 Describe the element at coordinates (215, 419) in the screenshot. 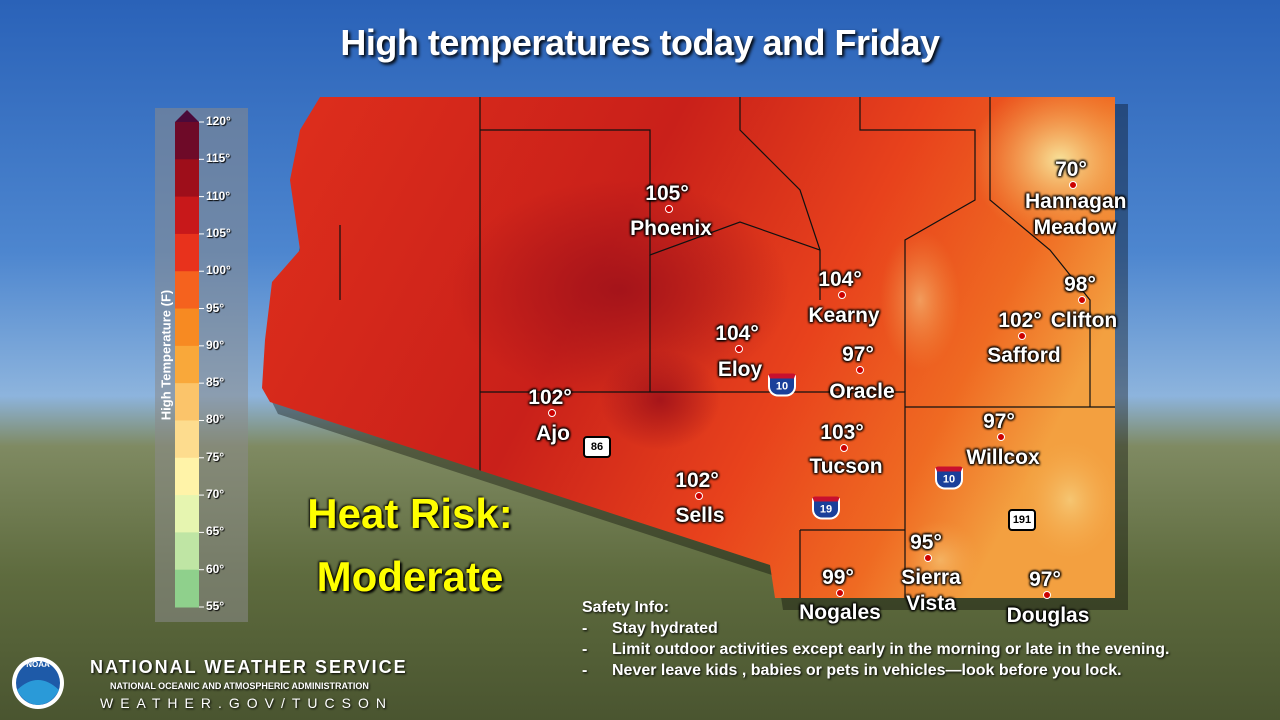

I see `legend-tick-label: 80°` at that location.